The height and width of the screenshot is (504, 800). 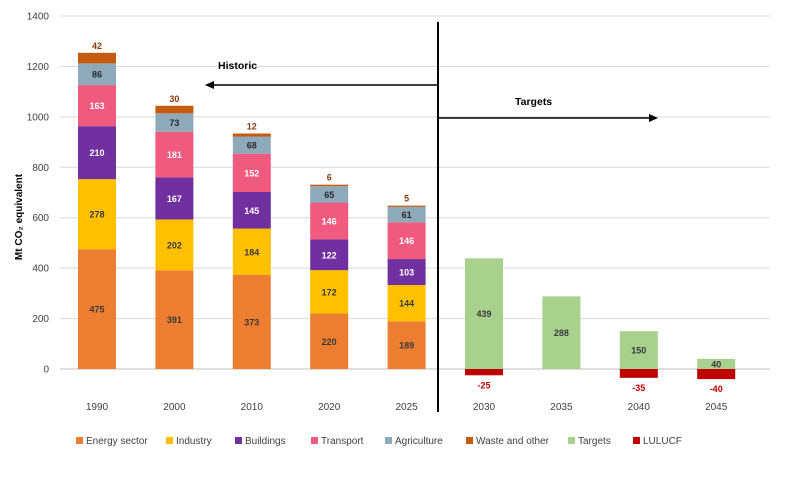 I want to click on legend-item: Industry, so click(x=189, y=441).